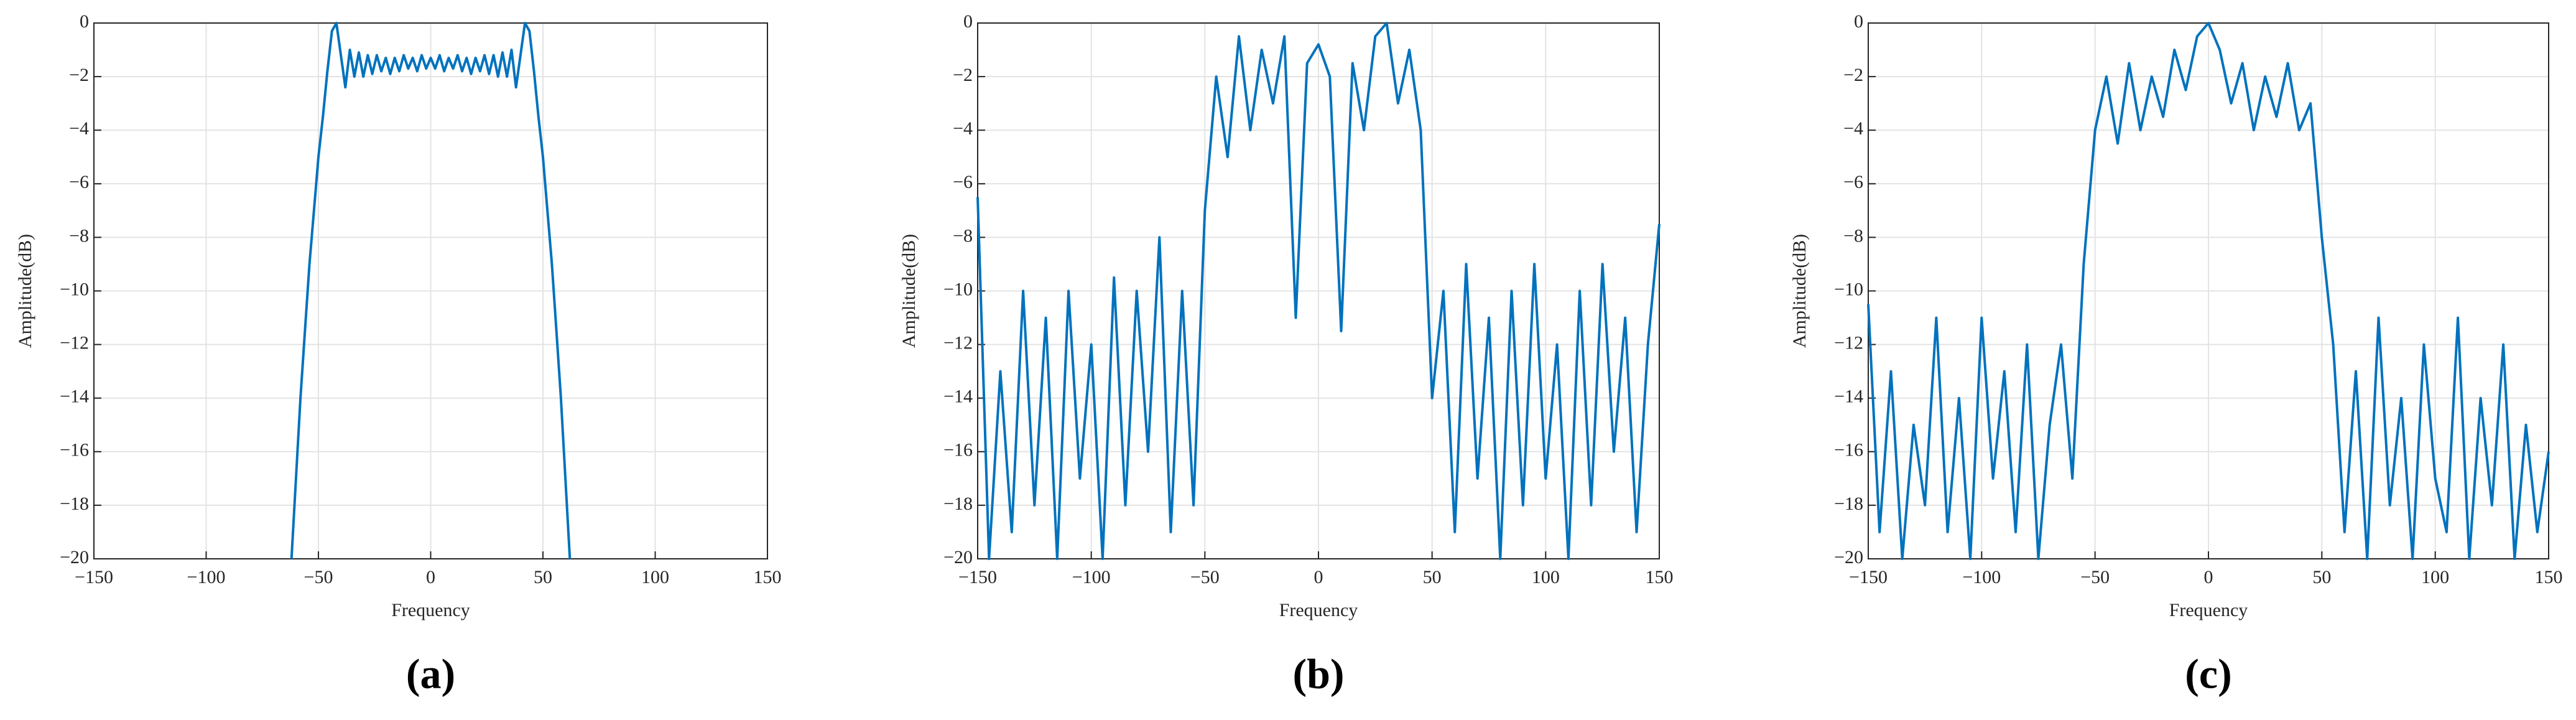 The height and width of the screenshot is (720, 2576). What do you see at coordinates (430, 674) in the screenshot?
I see `panel-caption: (a)` at bounding box center [430, 674].